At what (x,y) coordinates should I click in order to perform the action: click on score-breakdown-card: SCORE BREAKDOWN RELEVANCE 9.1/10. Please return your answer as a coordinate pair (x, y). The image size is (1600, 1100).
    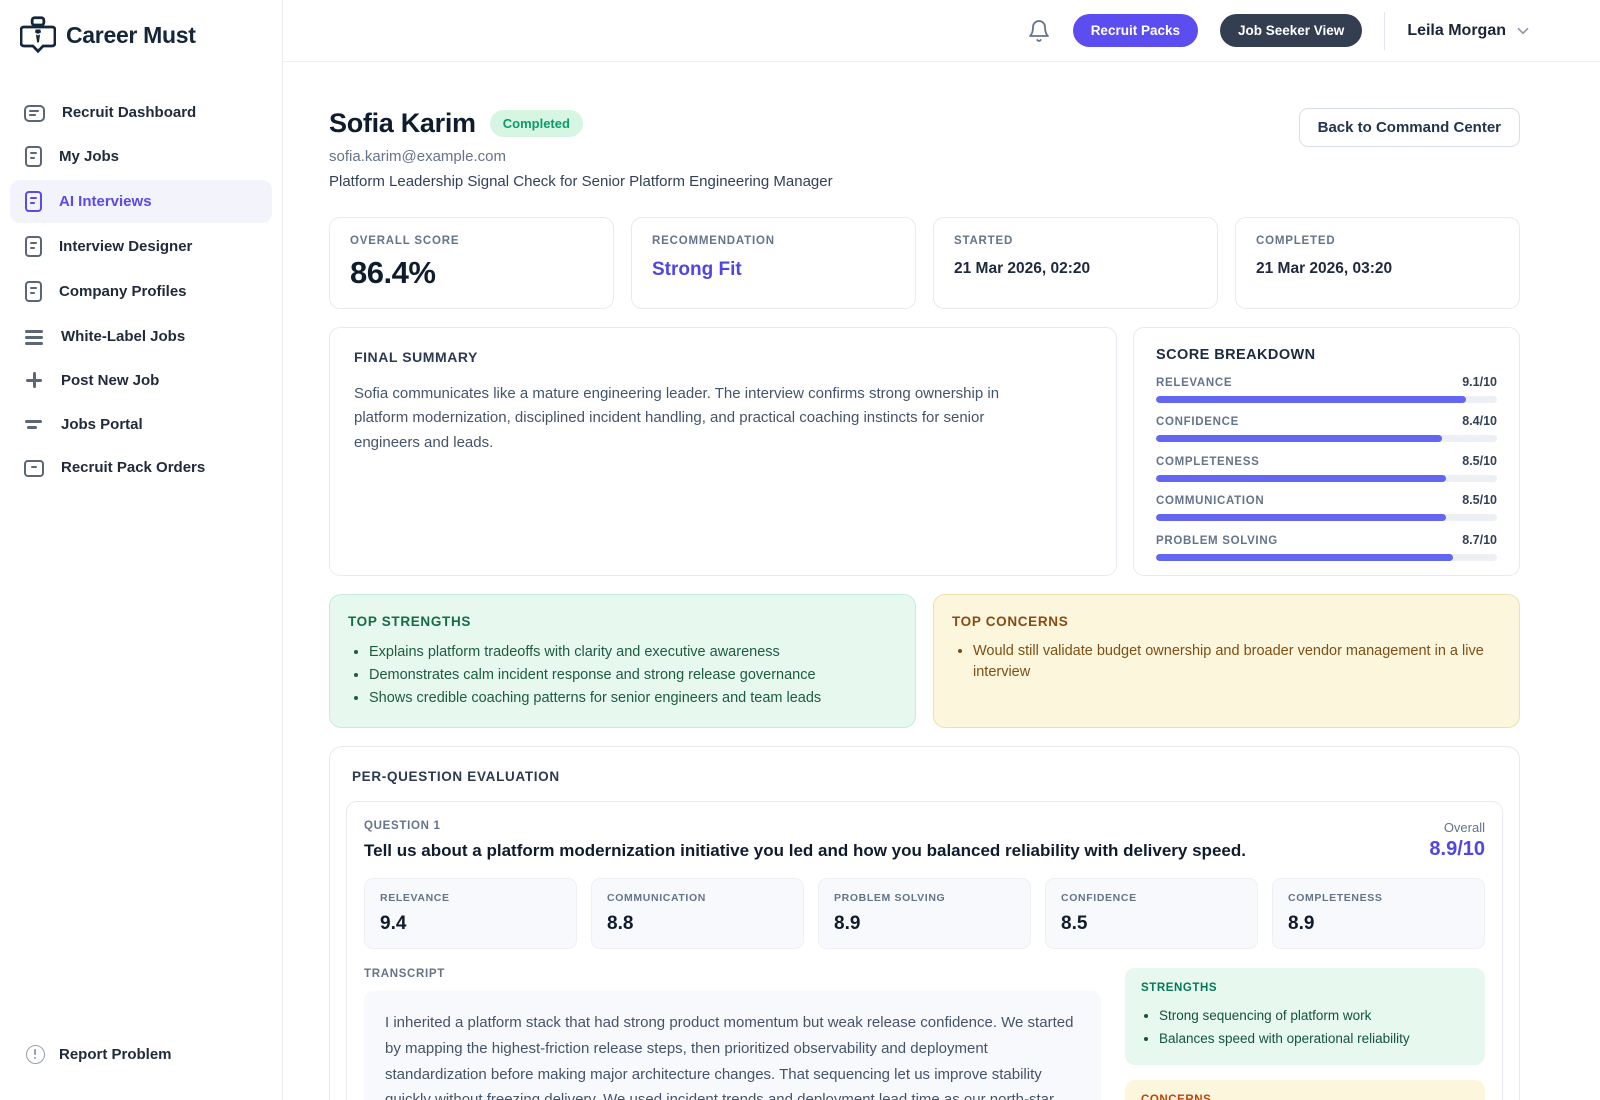
    Looking at the image, I should click on (1326, 451).